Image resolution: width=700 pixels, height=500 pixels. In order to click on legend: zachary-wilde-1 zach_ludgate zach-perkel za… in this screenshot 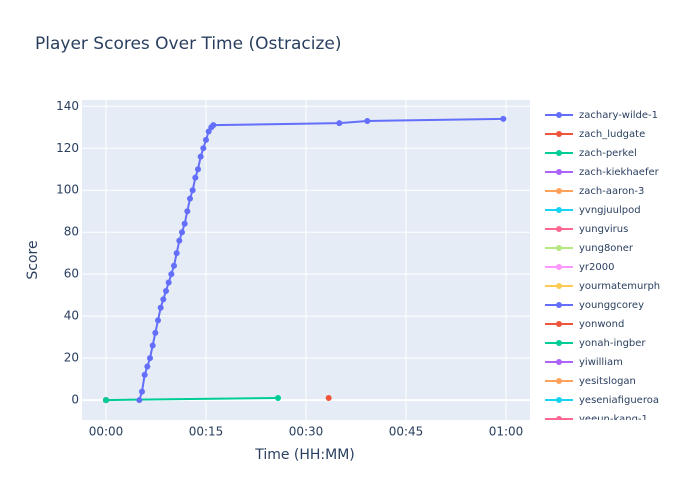, I will do `click(602, 267)`.